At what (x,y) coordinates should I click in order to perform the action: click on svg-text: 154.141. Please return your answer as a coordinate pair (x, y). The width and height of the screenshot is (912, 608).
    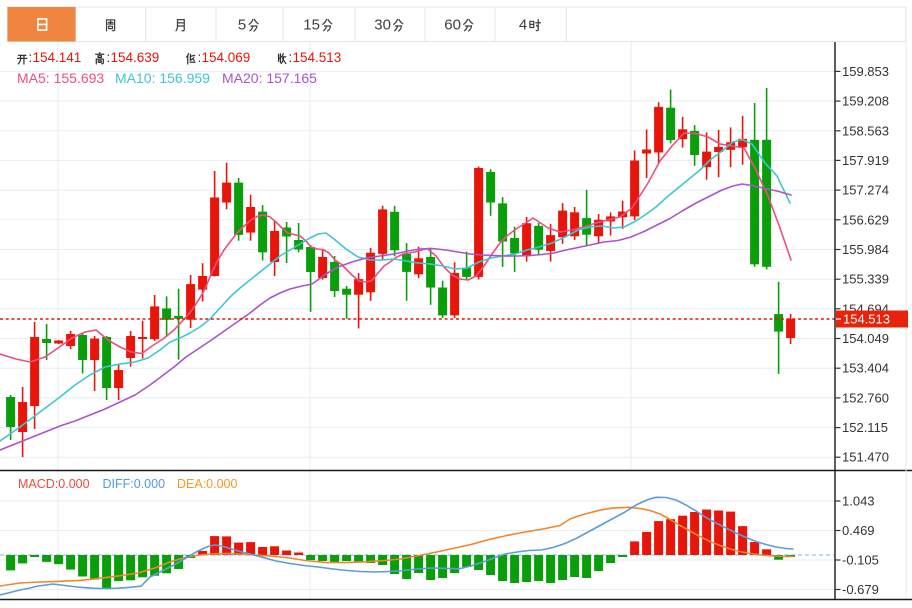
    Looking at the image, I should click on (57, 57).